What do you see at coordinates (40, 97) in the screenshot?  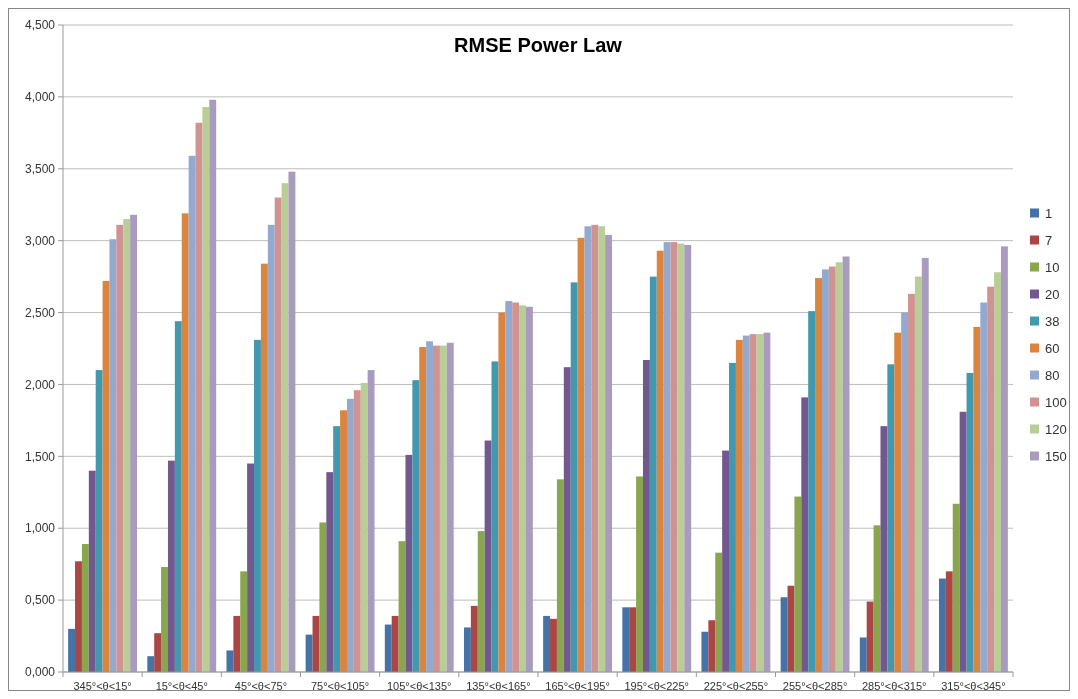 I see `y-tick-label: 4,000` at bounding box center [40, 97].